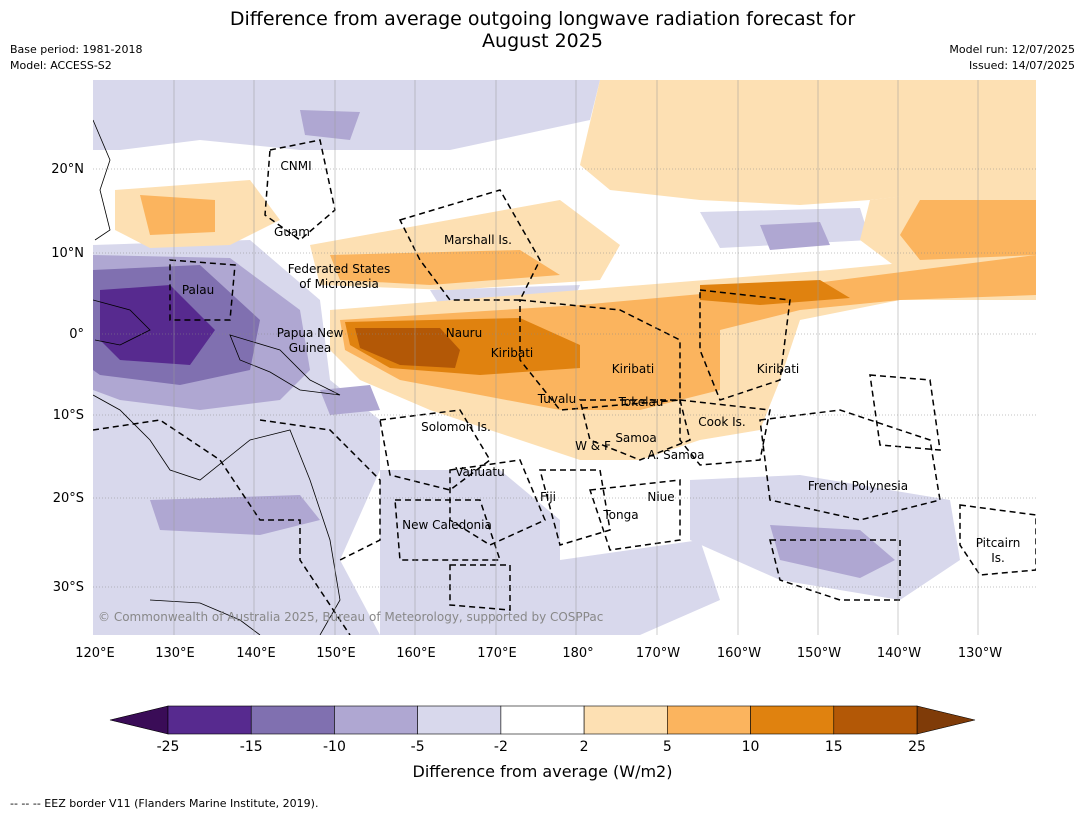  Describe the element at coordinates (416, 653) in the screenshot. I see `lon-tick: 160°E` at that location.